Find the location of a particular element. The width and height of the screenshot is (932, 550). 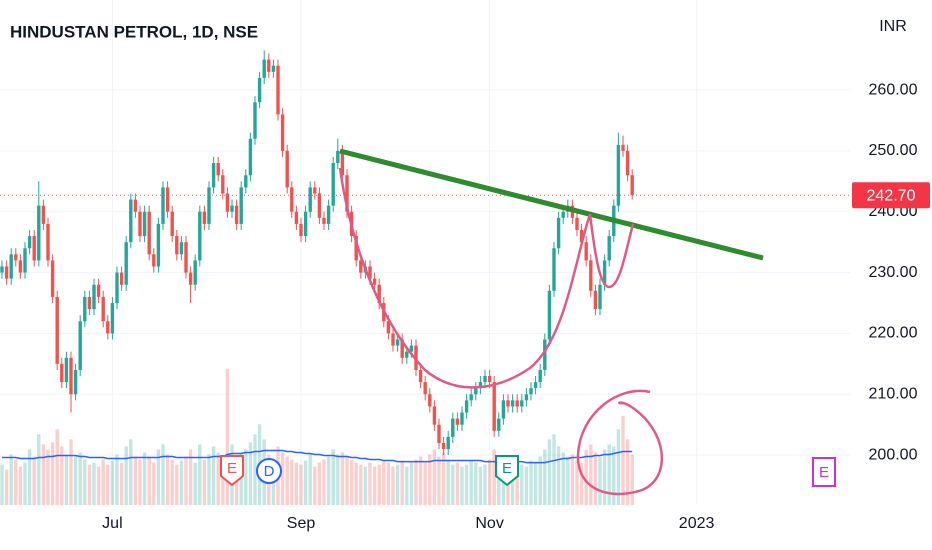

last-price-box is located at coordinates (891, 195).